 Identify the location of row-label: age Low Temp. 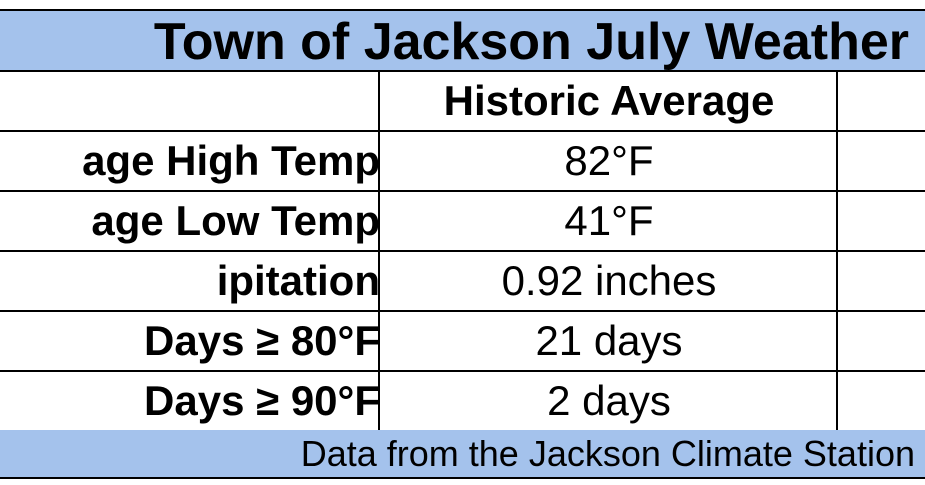
(235, 220).